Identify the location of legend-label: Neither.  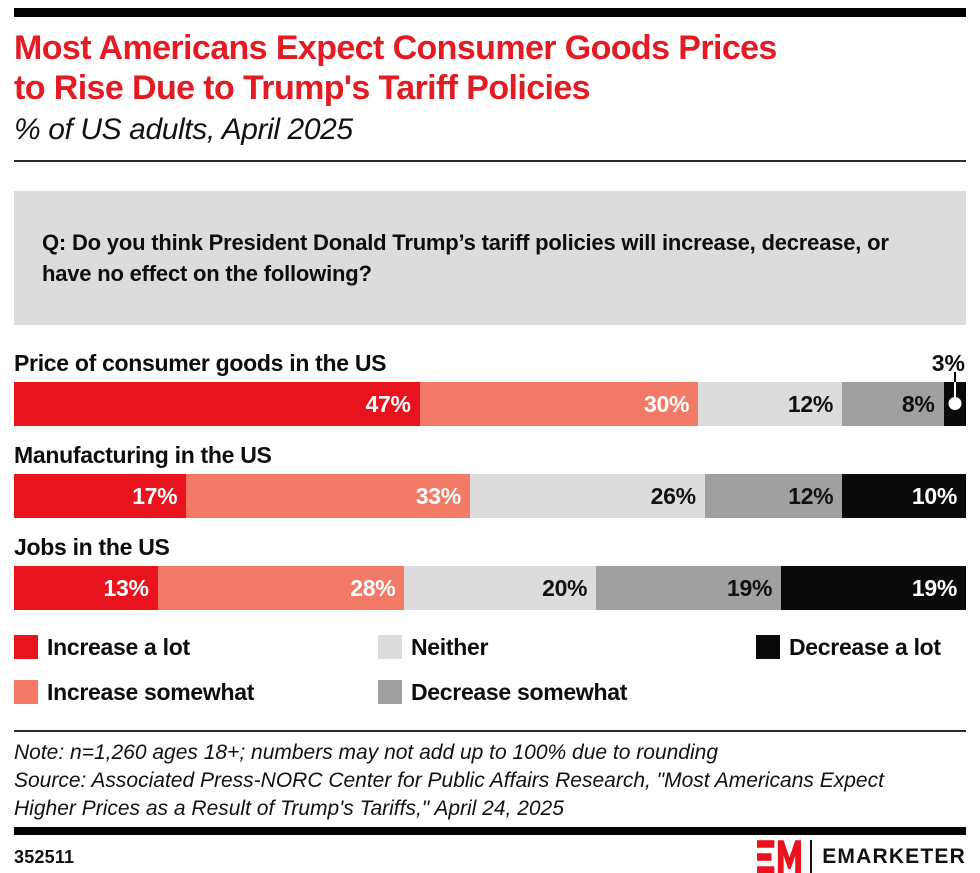
(450, 646).